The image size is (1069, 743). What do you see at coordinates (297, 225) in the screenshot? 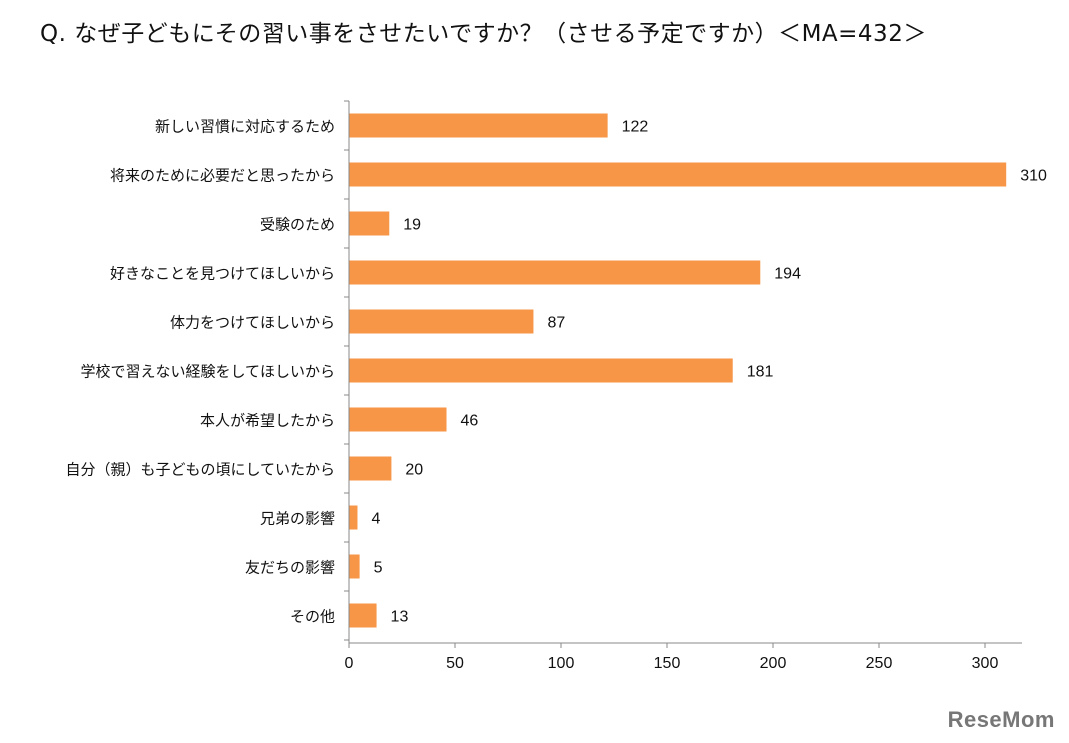
I see `category-label: 受験のため` at bounding box center [297, 225].